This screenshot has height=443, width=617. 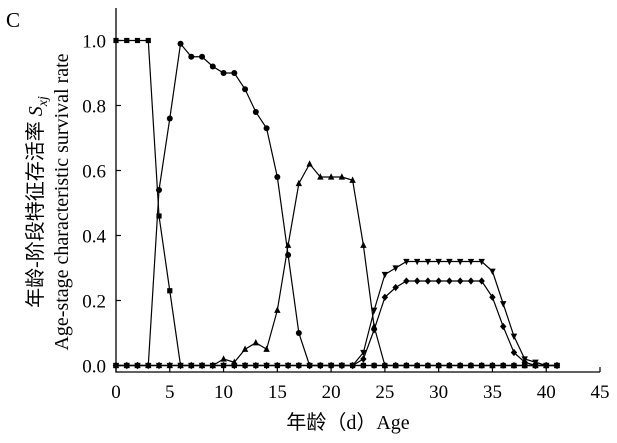 I want to click on y-tick-label: 0.6, so click(x=94, y=172).